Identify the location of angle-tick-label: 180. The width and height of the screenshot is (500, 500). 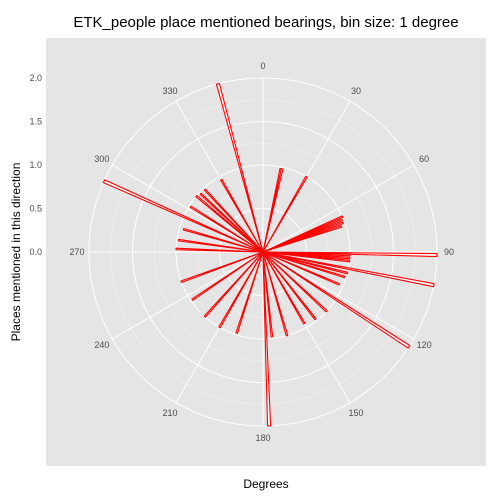
(262, 438).